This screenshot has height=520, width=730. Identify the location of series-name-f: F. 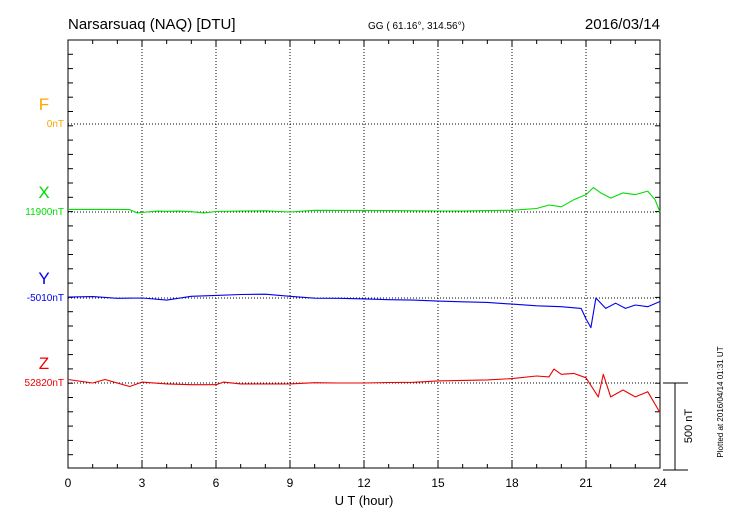
(44, 104).